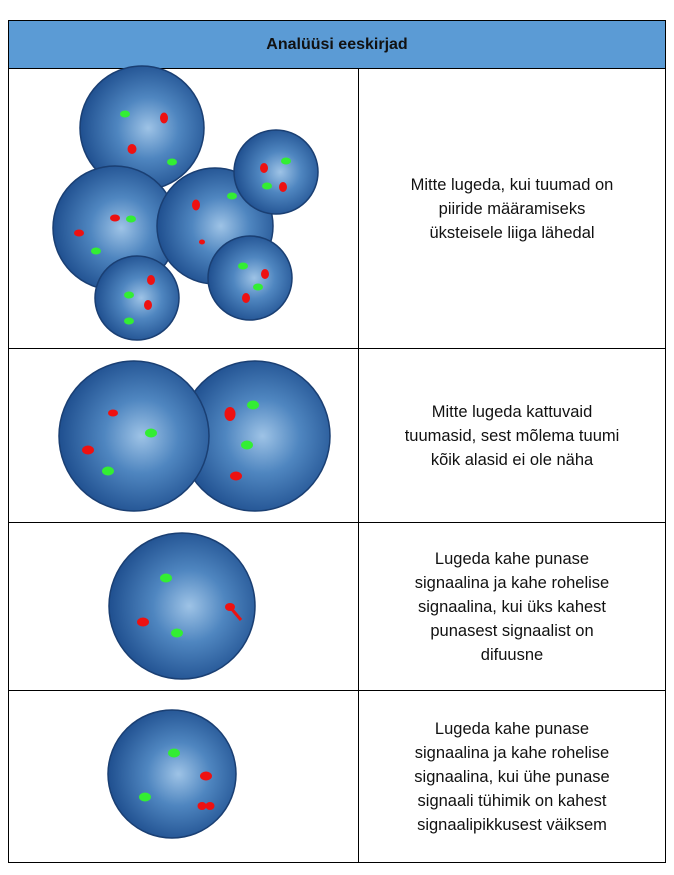  I want to click on illustration-crowded, so click(185, 203).